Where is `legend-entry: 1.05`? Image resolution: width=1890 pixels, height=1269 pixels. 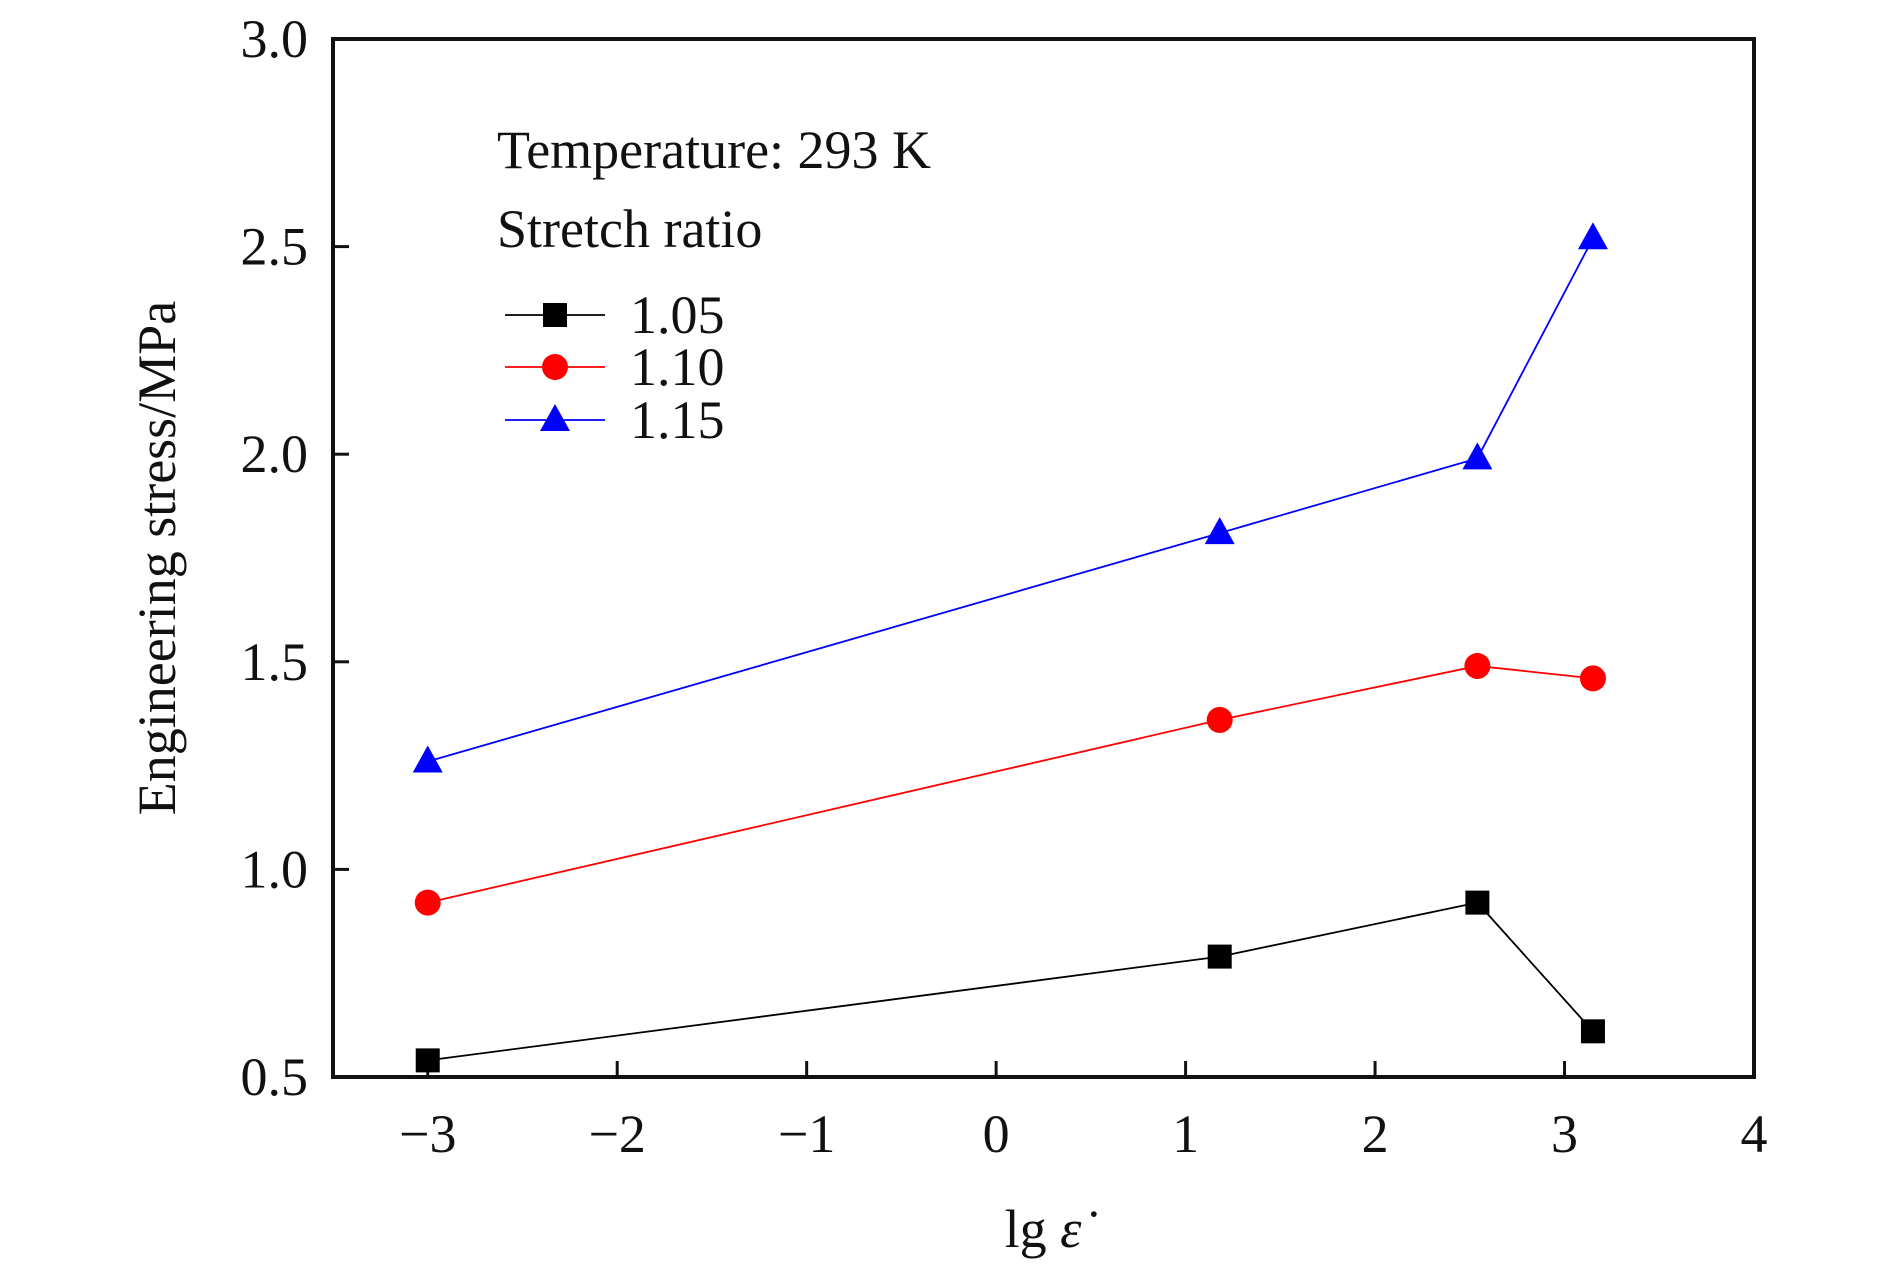
legend-entry: 1.05 is located at coordinates (615, 315).